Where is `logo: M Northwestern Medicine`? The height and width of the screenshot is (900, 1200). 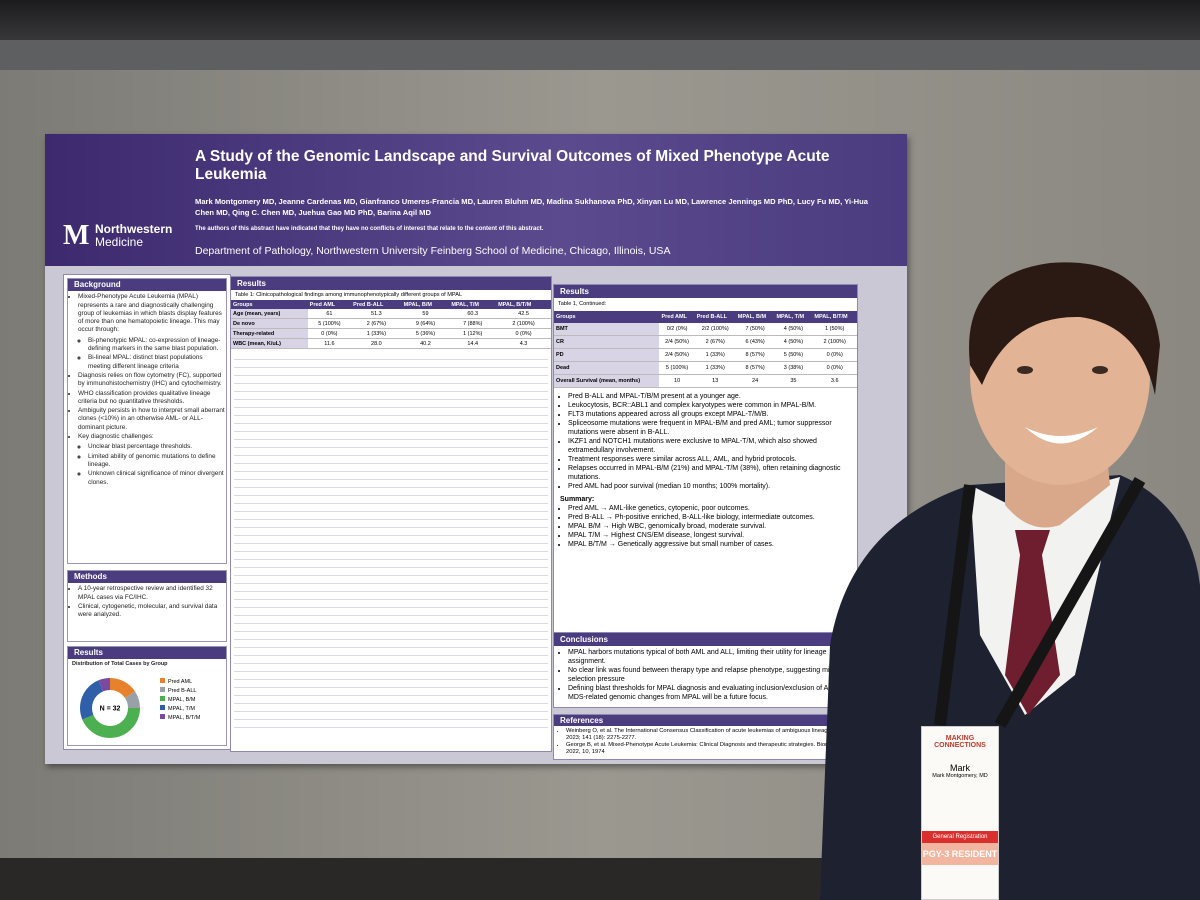
logo: M Northwestern Medicine is located at coordinates (128, 236).